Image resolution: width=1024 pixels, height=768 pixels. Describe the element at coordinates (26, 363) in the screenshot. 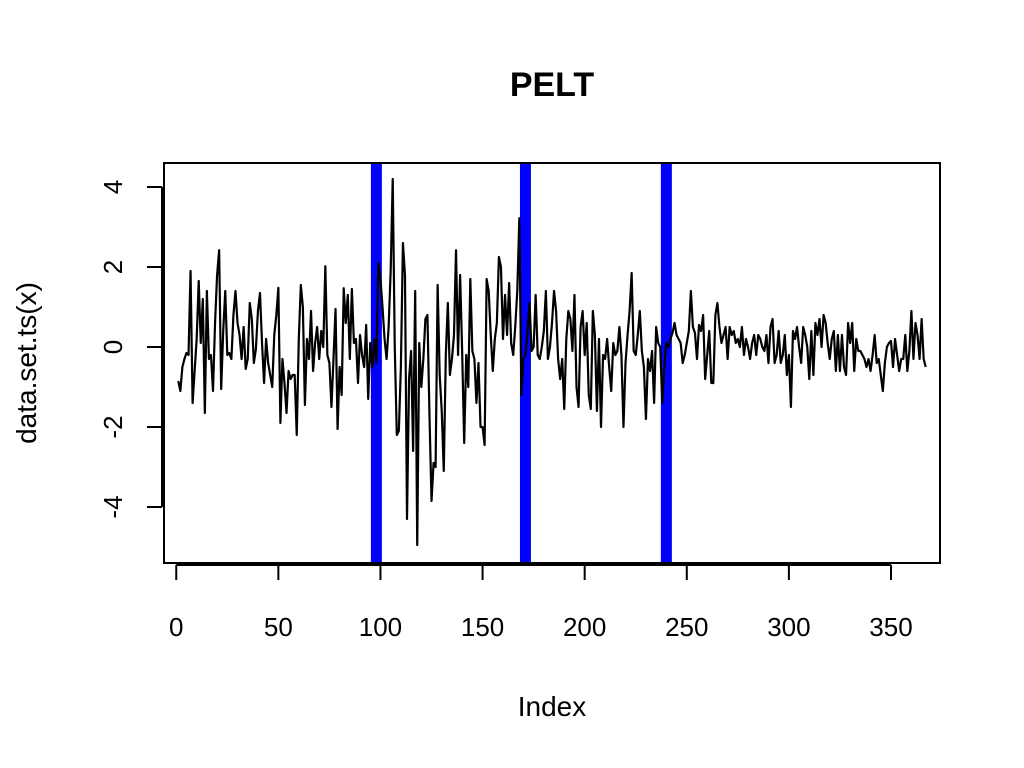

I see `y-axis-label: data.set.ts(x)` at that location.